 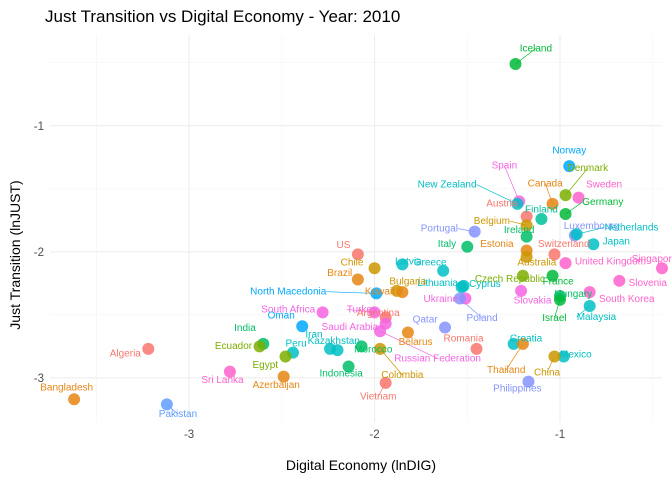 What do you see at coordinates (545, 183) in the screenshot?
I see `point-label: Canada` at bounding box center [545, 183].